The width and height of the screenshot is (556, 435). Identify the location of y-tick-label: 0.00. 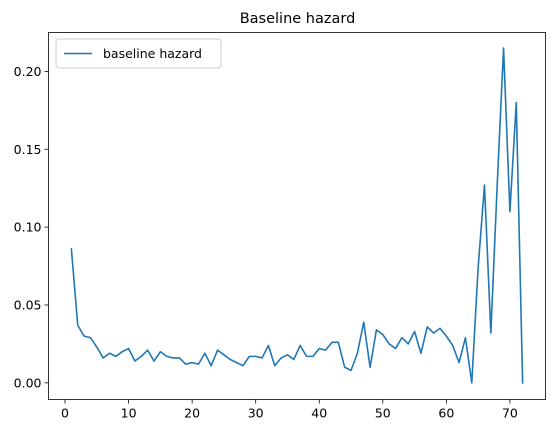
(28, 382).